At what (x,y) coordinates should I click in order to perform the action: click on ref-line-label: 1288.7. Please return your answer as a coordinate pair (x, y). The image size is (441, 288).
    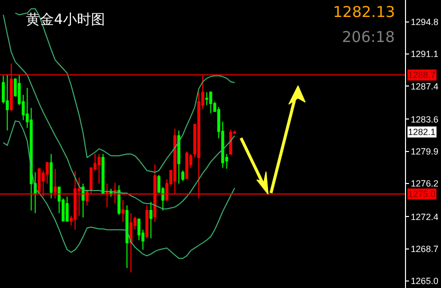
    Looking at the image, I should click on (422, 75).